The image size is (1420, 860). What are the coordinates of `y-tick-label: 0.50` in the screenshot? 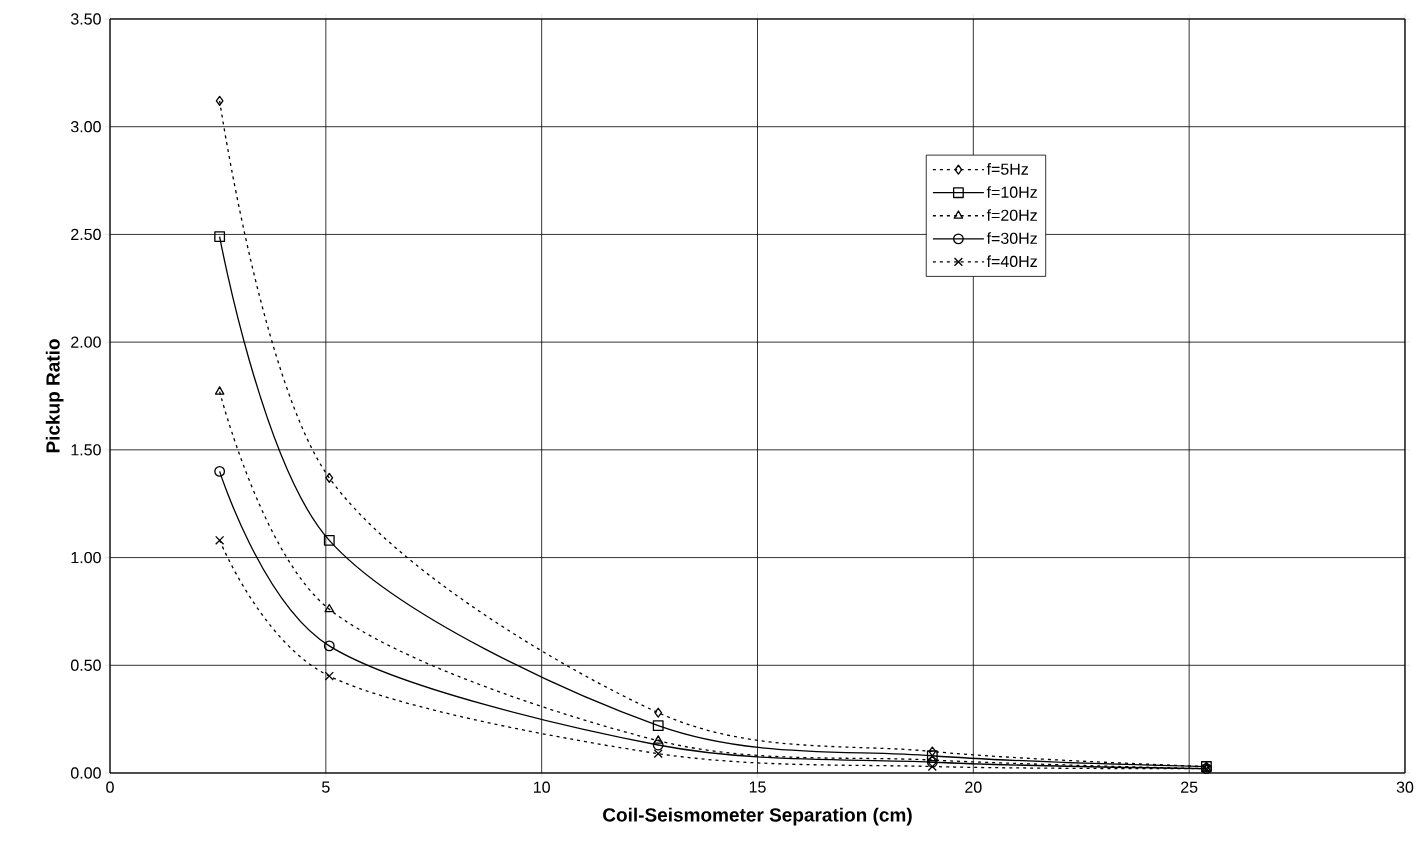 It's located at (85, 665).